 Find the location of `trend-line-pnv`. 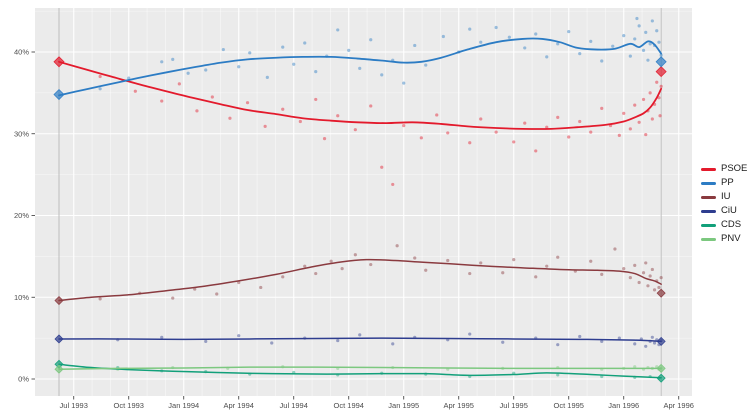

trend-line-pnv is located at coordinates (360, 368).